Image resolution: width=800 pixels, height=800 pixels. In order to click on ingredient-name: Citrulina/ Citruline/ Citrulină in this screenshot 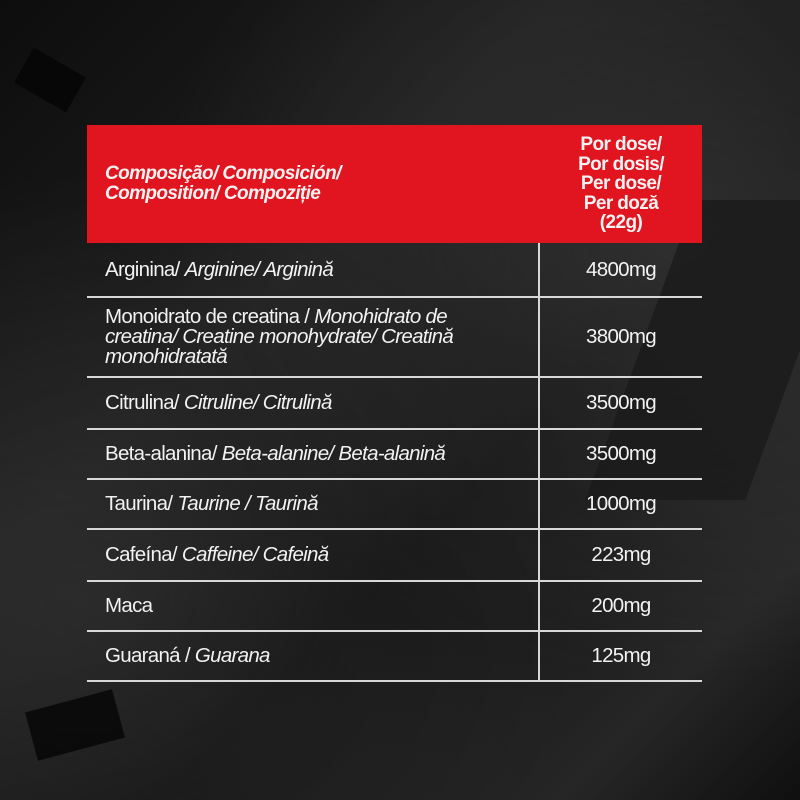, I will do `click(313, 403)`.